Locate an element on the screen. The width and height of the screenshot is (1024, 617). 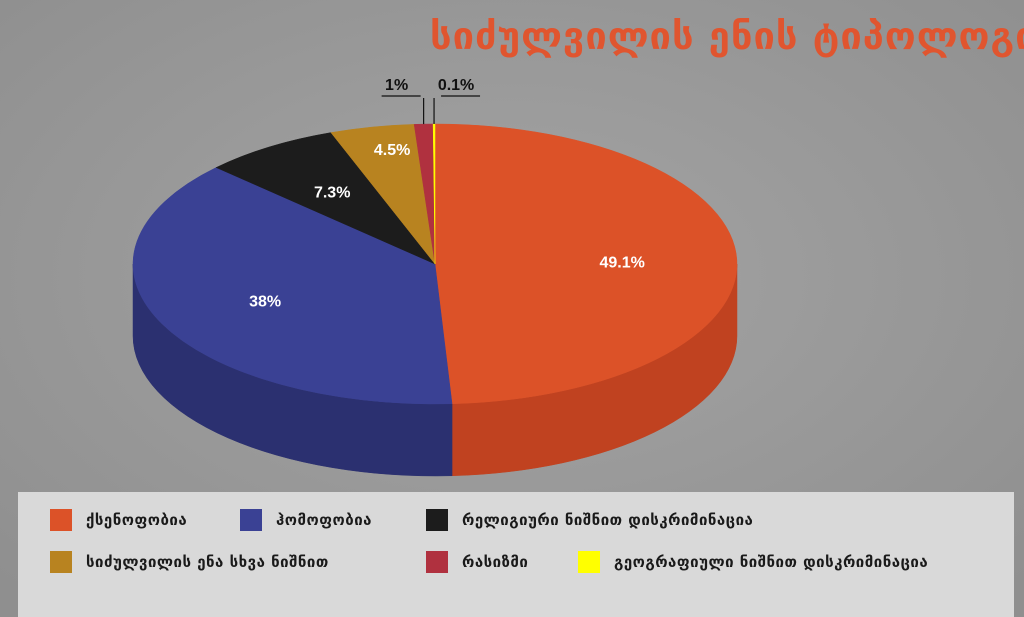
legend-label: ჰომოფობია is located at coordinates (324, 520).